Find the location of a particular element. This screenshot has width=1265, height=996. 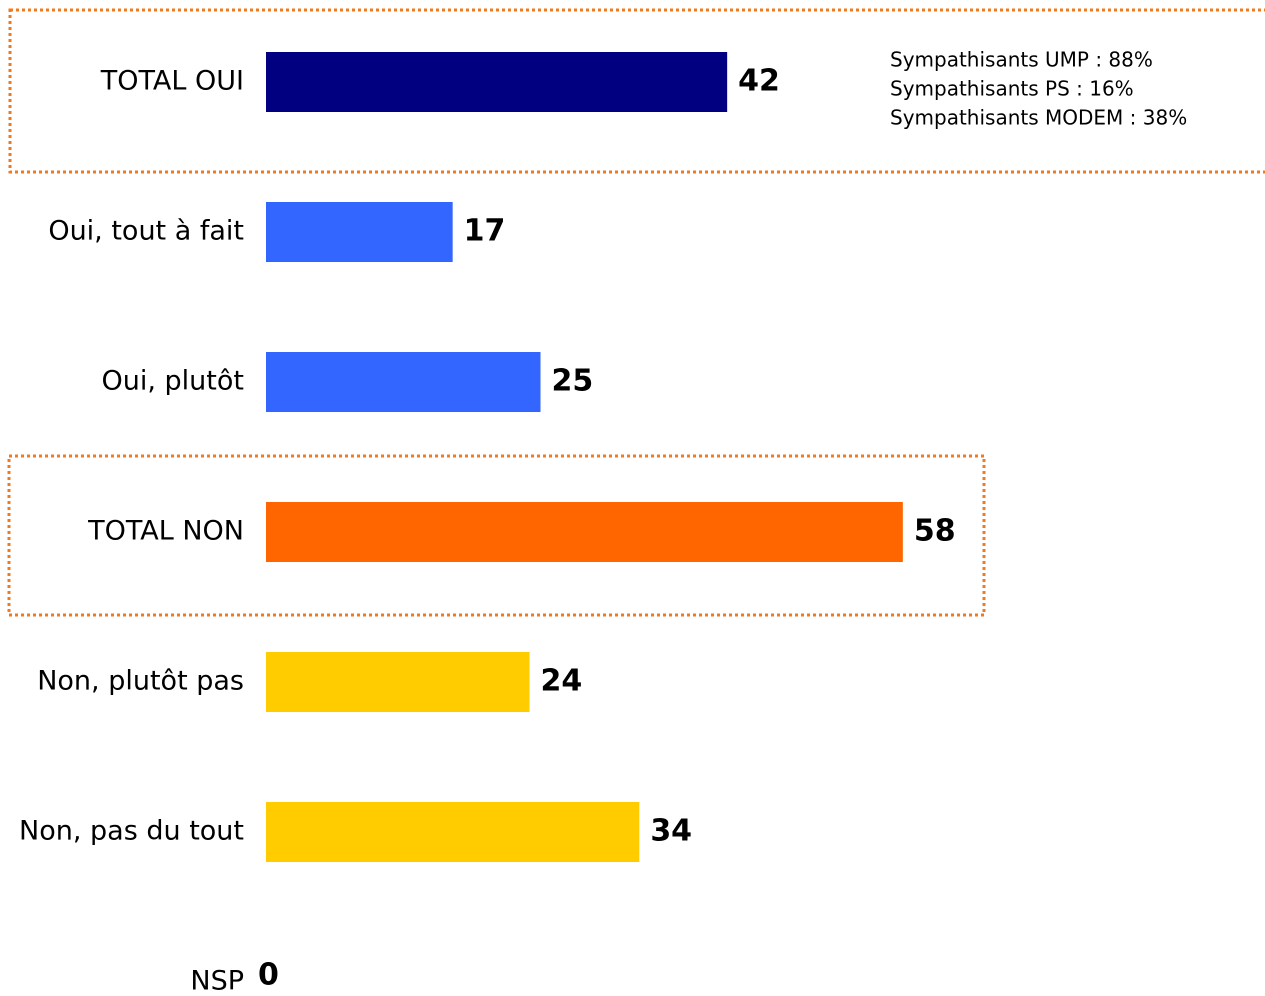

value-label: 25 is located at coordinates (573, 381).